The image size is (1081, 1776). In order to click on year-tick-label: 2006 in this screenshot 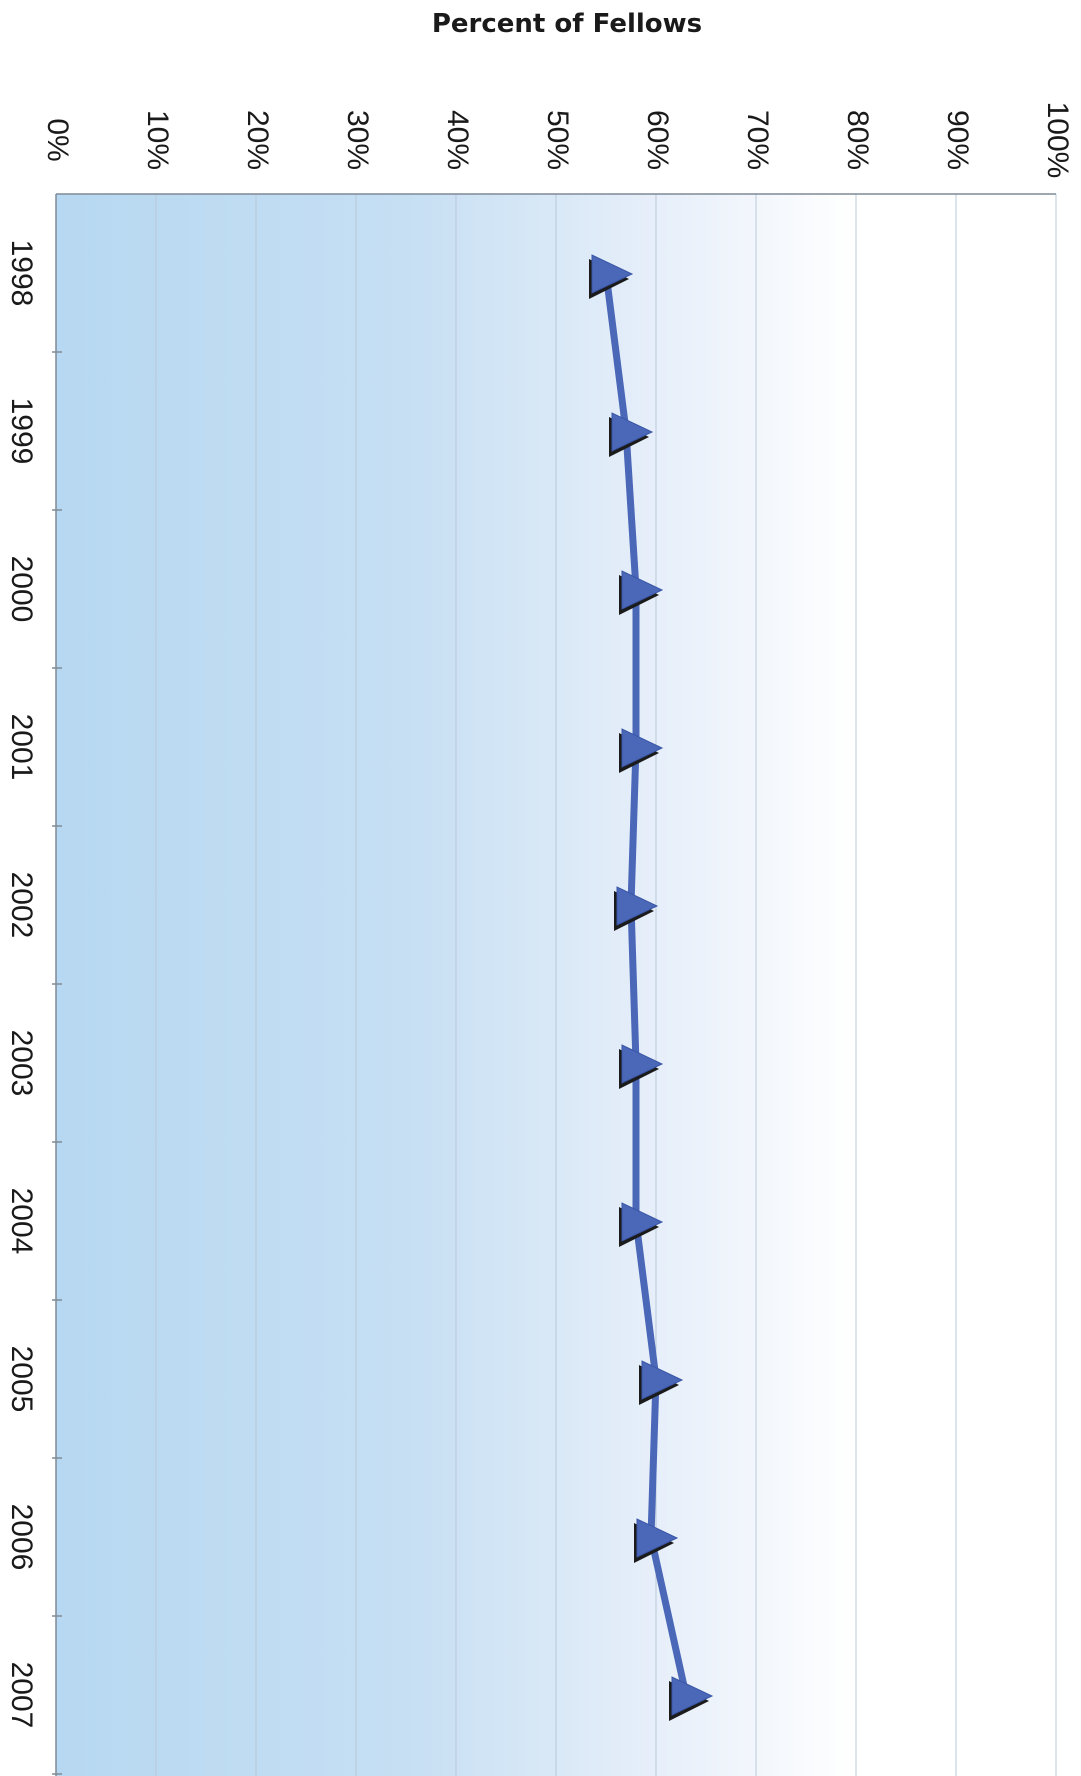, I will do `click(21, 1537)`.